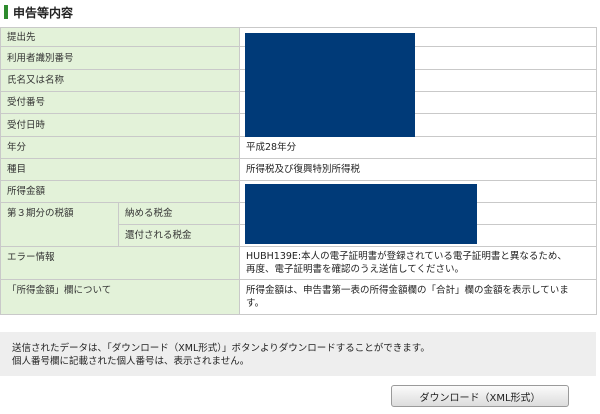 The image size is (600, 414). I want to click on income-note-line1: 所得金額は、申告書第一表の所得金額欄の「合計」欄の金額を表示していま, so click(407, 290).